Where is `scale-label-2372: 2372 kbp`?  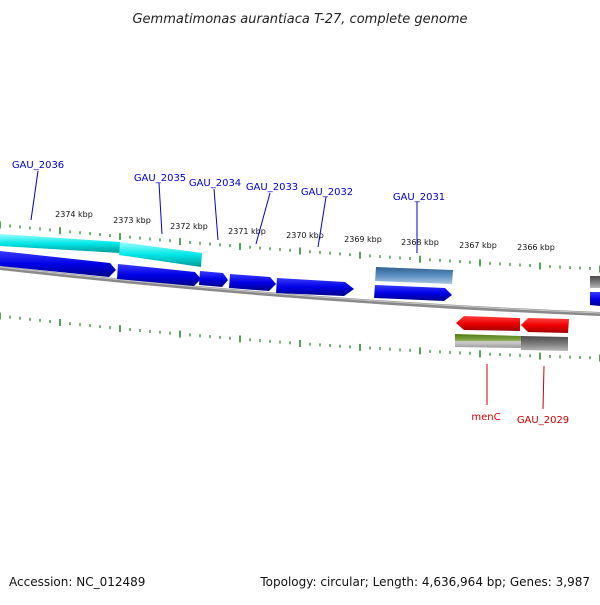
scale-label-2372: 2372 kbp is located at coordinates (189, 226).